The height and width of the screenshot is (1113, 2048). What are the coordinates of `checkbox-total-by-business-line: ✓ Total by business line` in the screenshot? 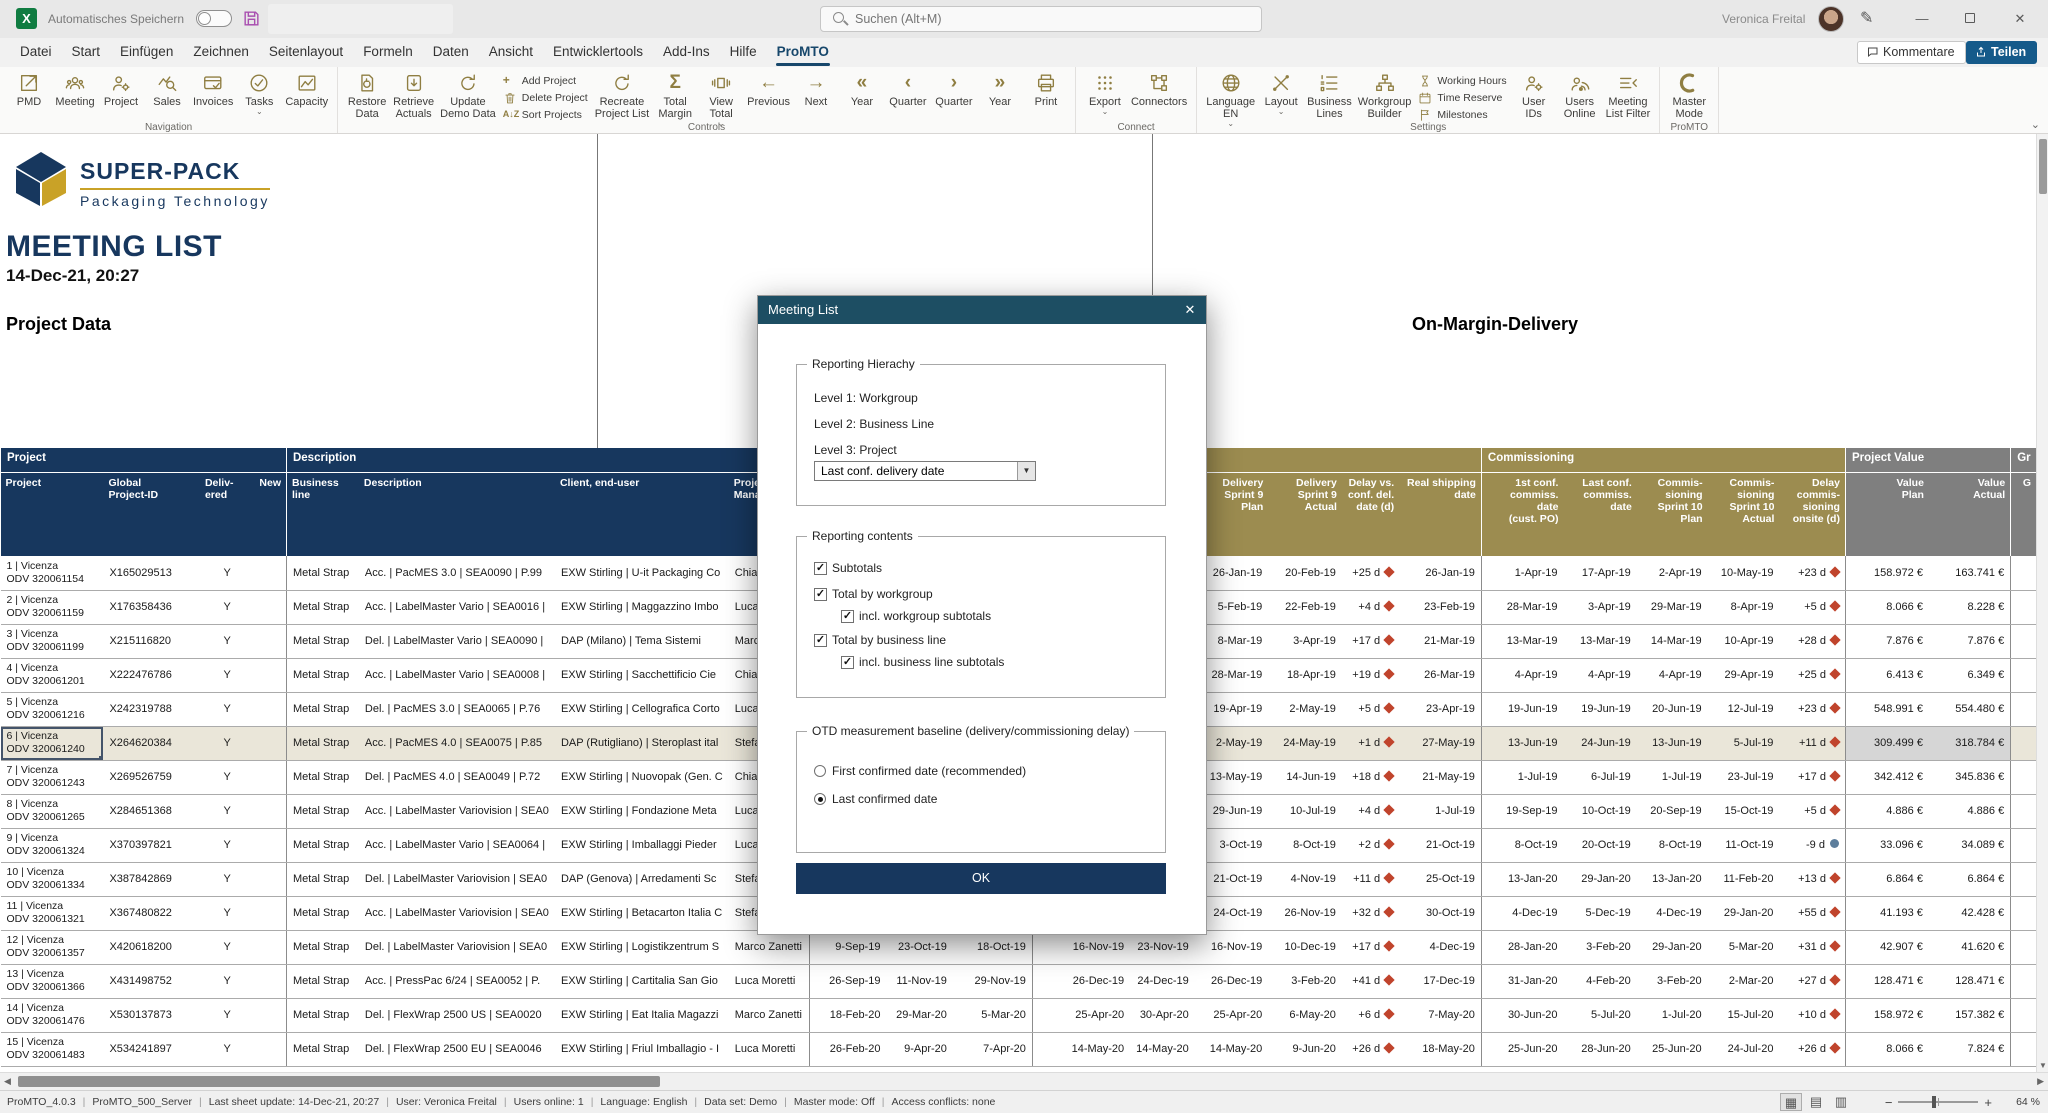 It's located at (880, 640).